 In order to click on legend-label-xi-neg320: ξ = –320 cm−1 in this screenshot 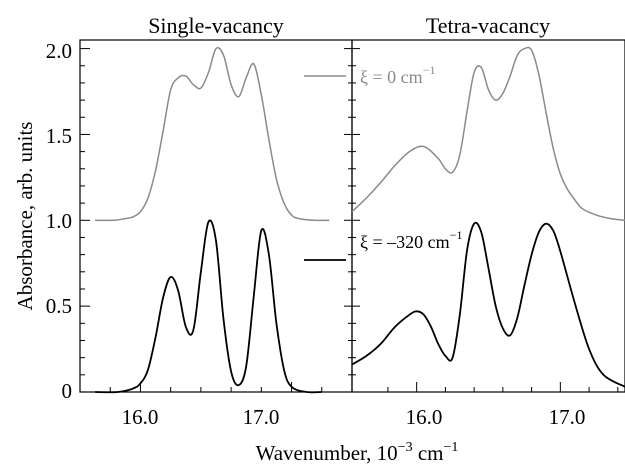, I will do `click(411, 240)`.